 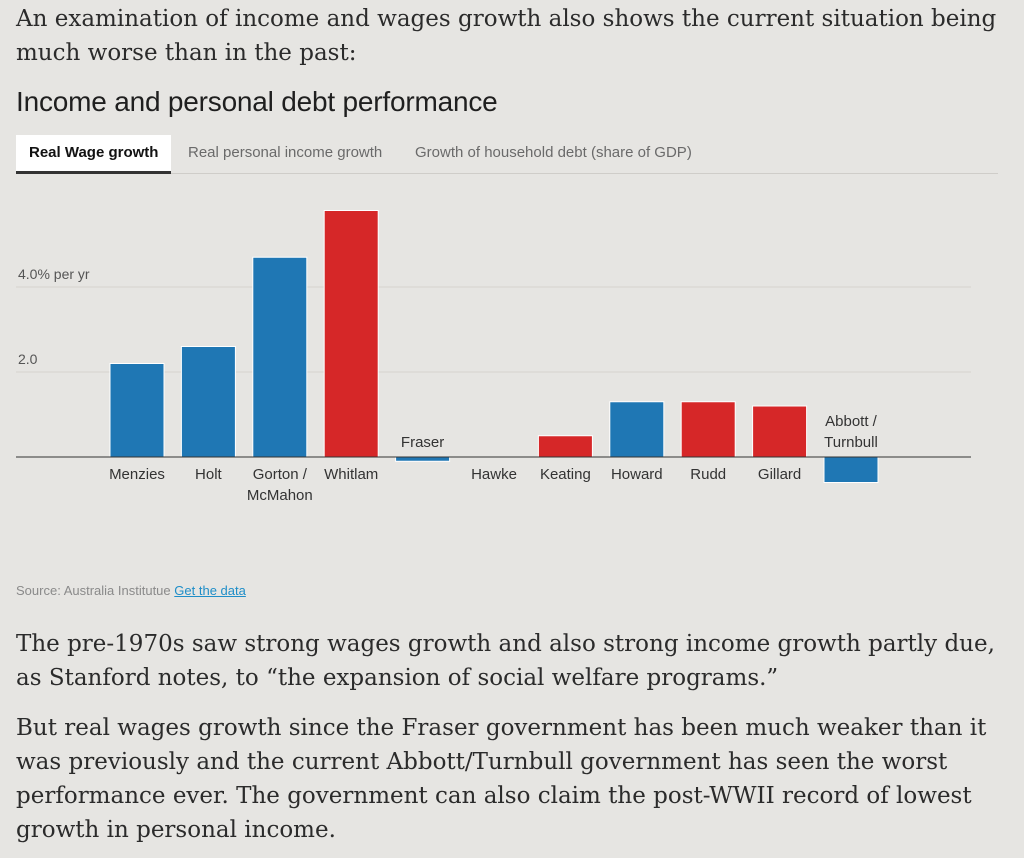 I want to click on category-label-10: Abbott / Turnbull, so click(x=851, y=432).